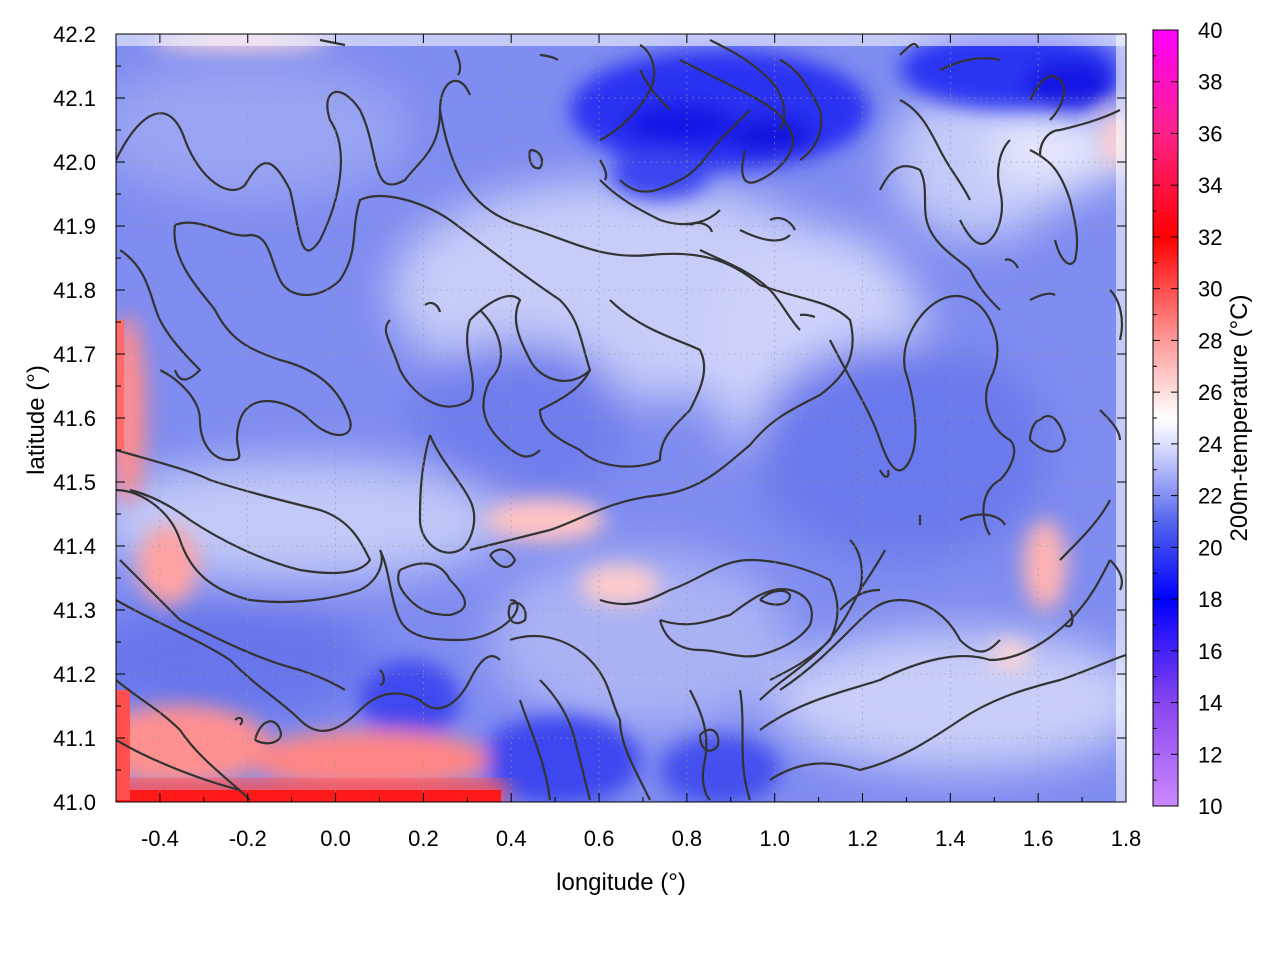 This screenshot has width=1280, height=960. What do you see at coordinates (1210, 237) in the screenshot?
I see `colorbar-tick-label: 32` at bounding box center [1210, 237].